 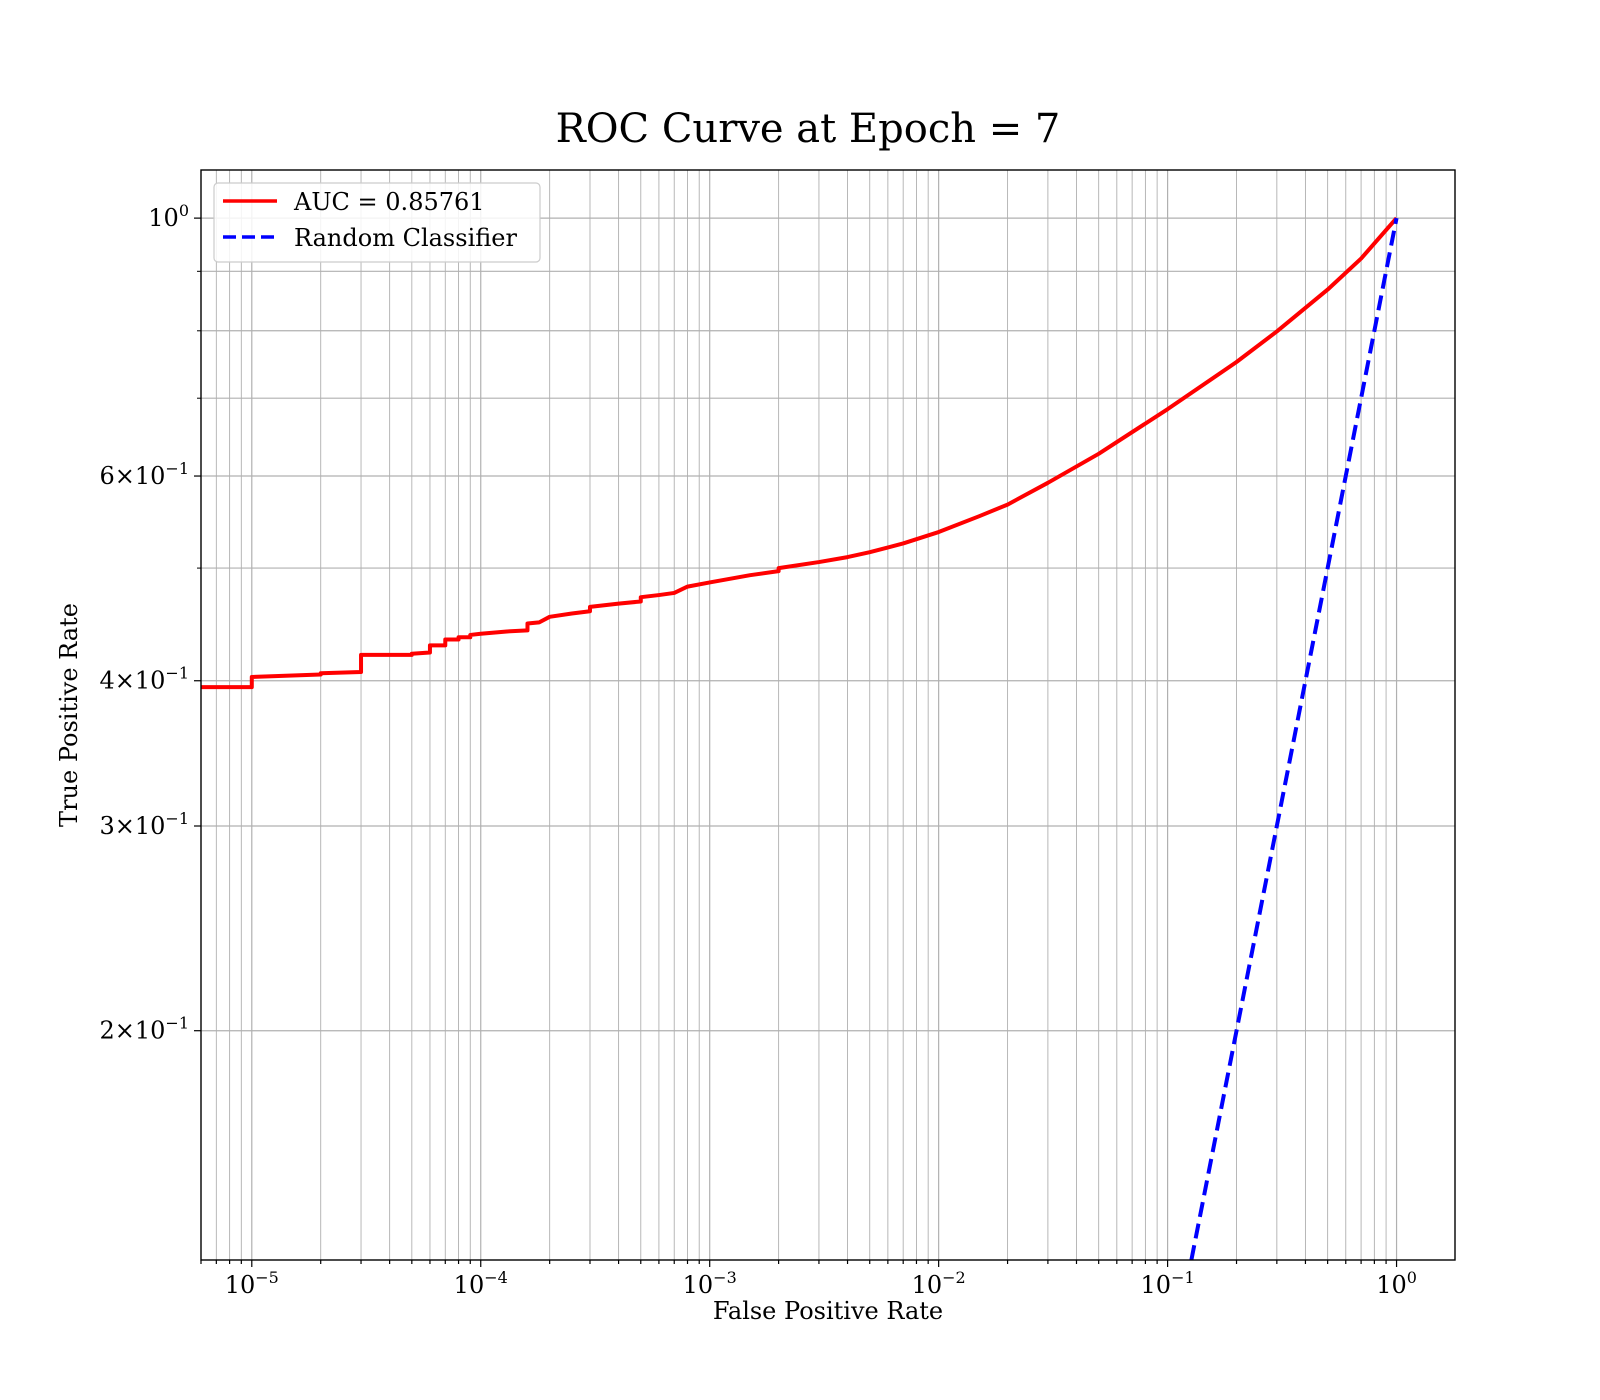 What do you see at coordinates (808, 1279) in the screenshot?
I see `x-ticks: 10⁻⁵ 10⁻⁴ 10⁻³ 10⁻² 10⁻¹ 10⁰` at bounding box center [808, 1279].